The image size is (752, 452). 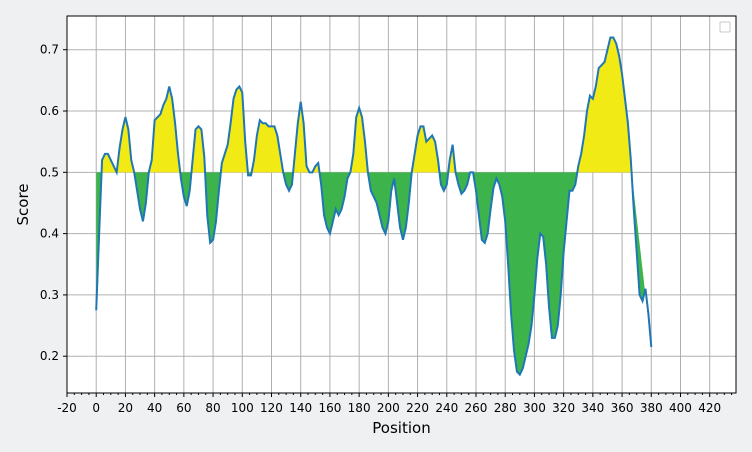 I want to click on x-tick-label: 140, so click(x=300, y=408).